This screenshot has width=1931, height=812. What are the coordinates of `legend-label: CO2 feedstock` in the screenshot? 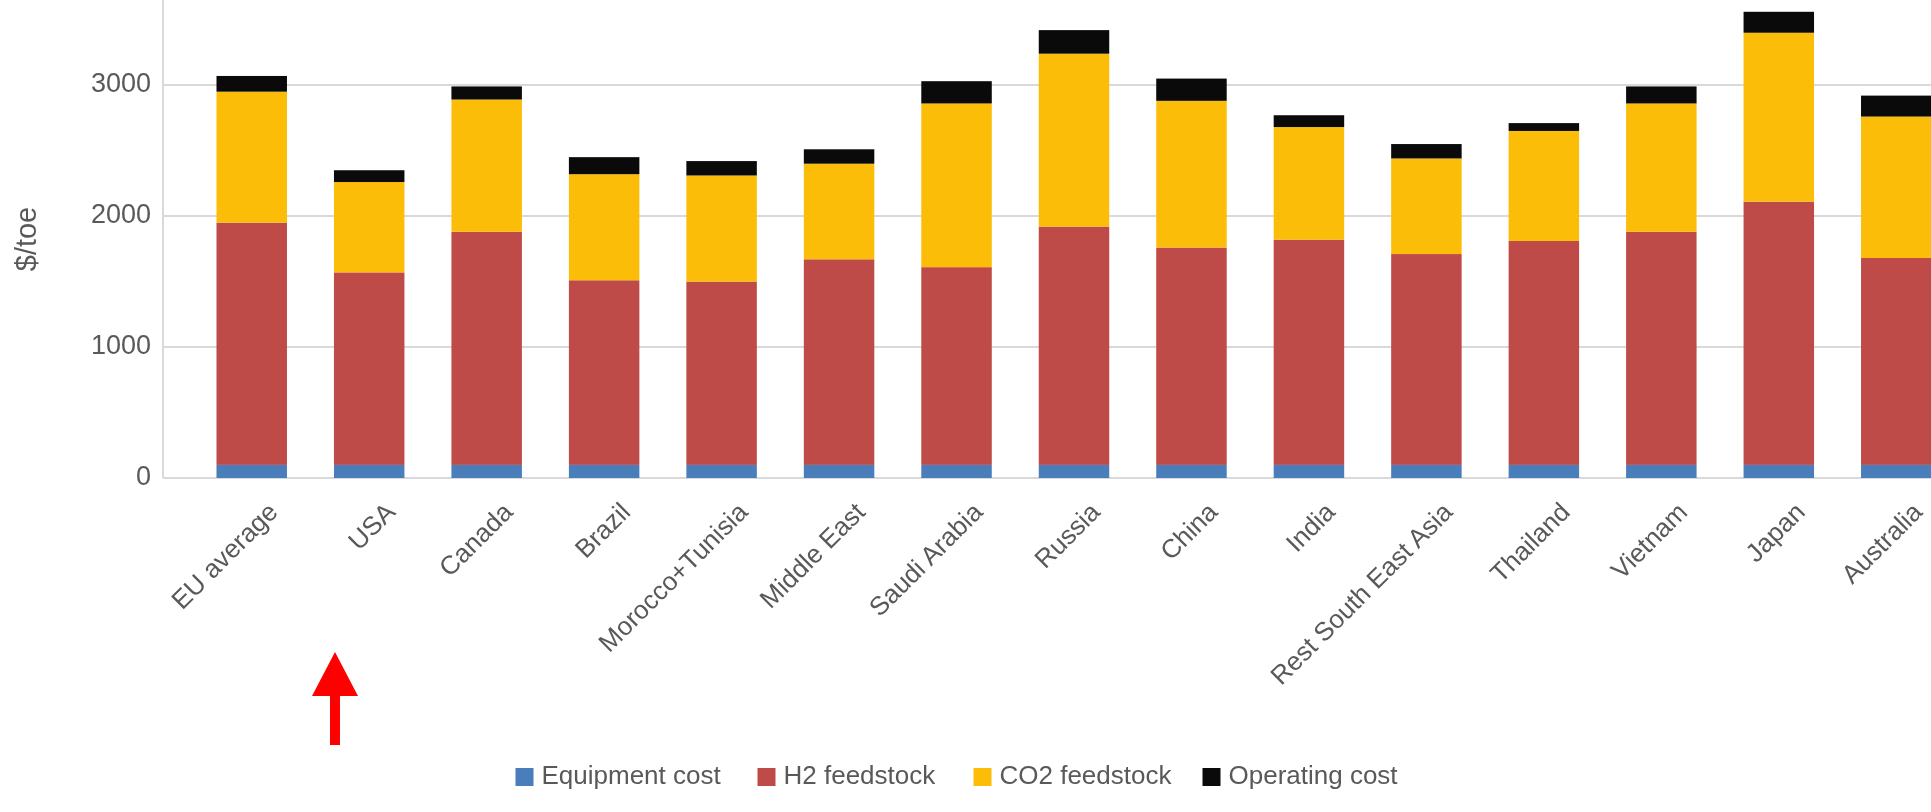 It's located at (1086, 774).